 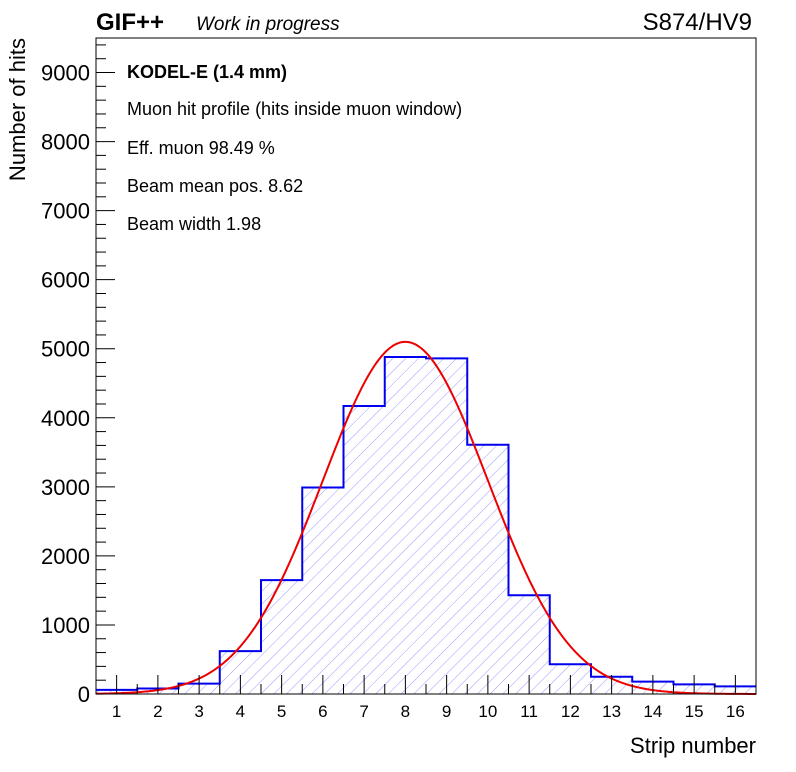 I want to click on x-tick-label: 6, so click(x=322, y=711).